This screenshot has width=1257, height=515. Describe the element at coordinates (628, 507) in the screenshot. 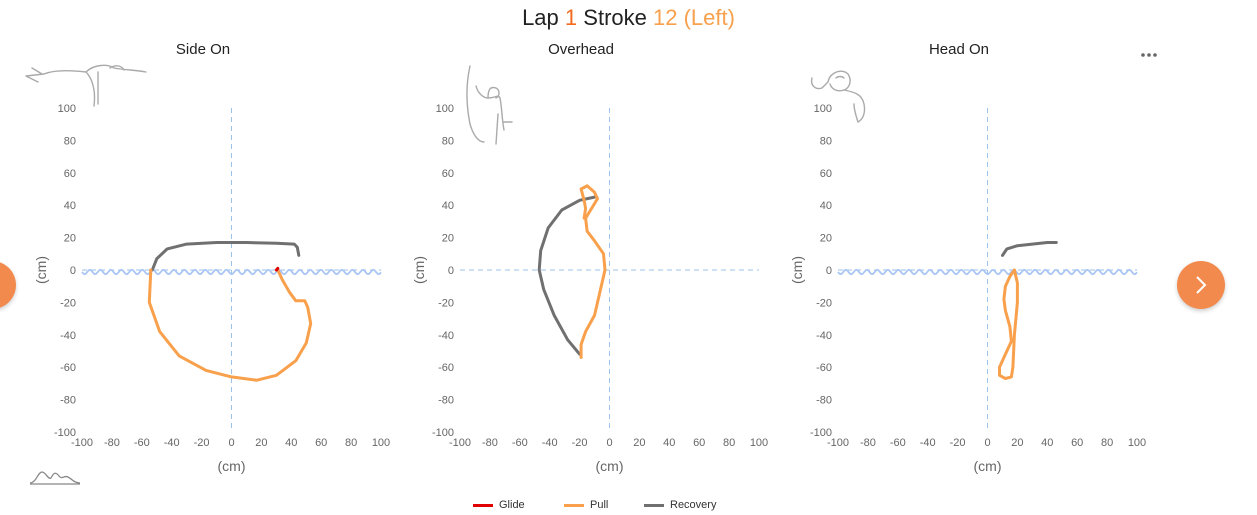

I see `chart-legend: Glide Pull Recovery` at that location.